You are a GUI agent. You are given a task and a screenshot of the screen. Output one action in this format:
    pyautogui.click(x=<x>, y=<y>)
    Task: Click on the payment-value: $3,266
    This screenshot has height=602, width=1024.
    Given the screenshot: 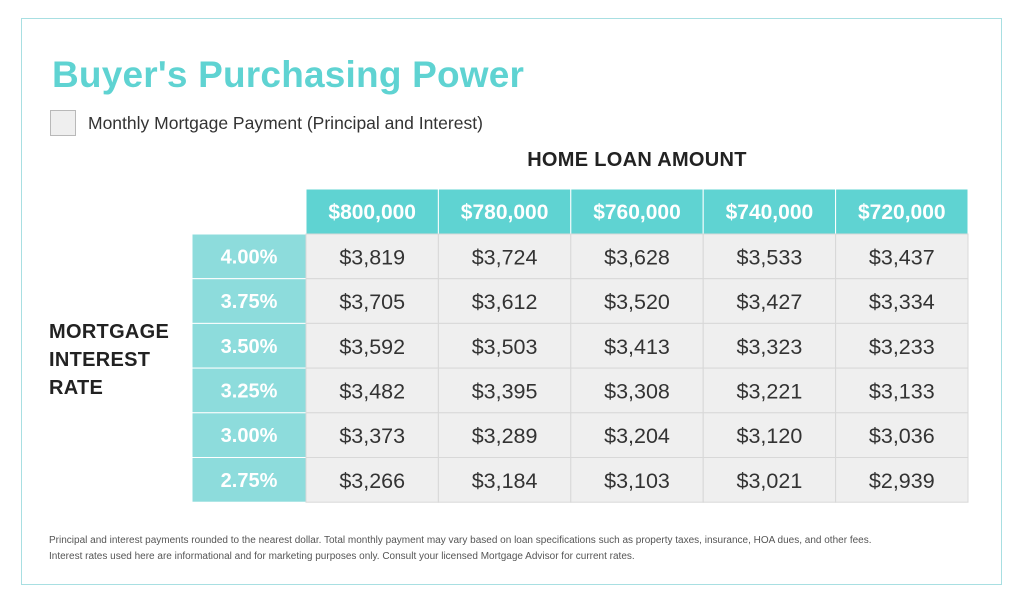 What is the action you would take?
    pyautogui.click(x=372, y=481)
    